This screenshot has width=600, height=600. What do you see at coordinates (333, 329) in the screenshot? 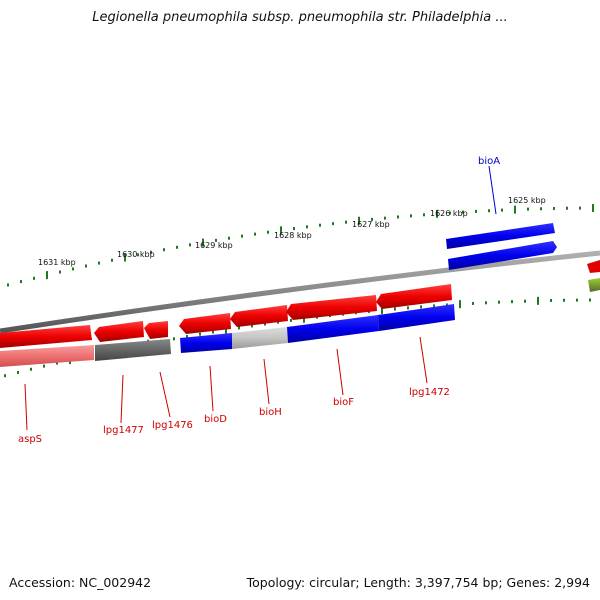
I see `gene-bioF-lower` at bounding box center [333, 329].